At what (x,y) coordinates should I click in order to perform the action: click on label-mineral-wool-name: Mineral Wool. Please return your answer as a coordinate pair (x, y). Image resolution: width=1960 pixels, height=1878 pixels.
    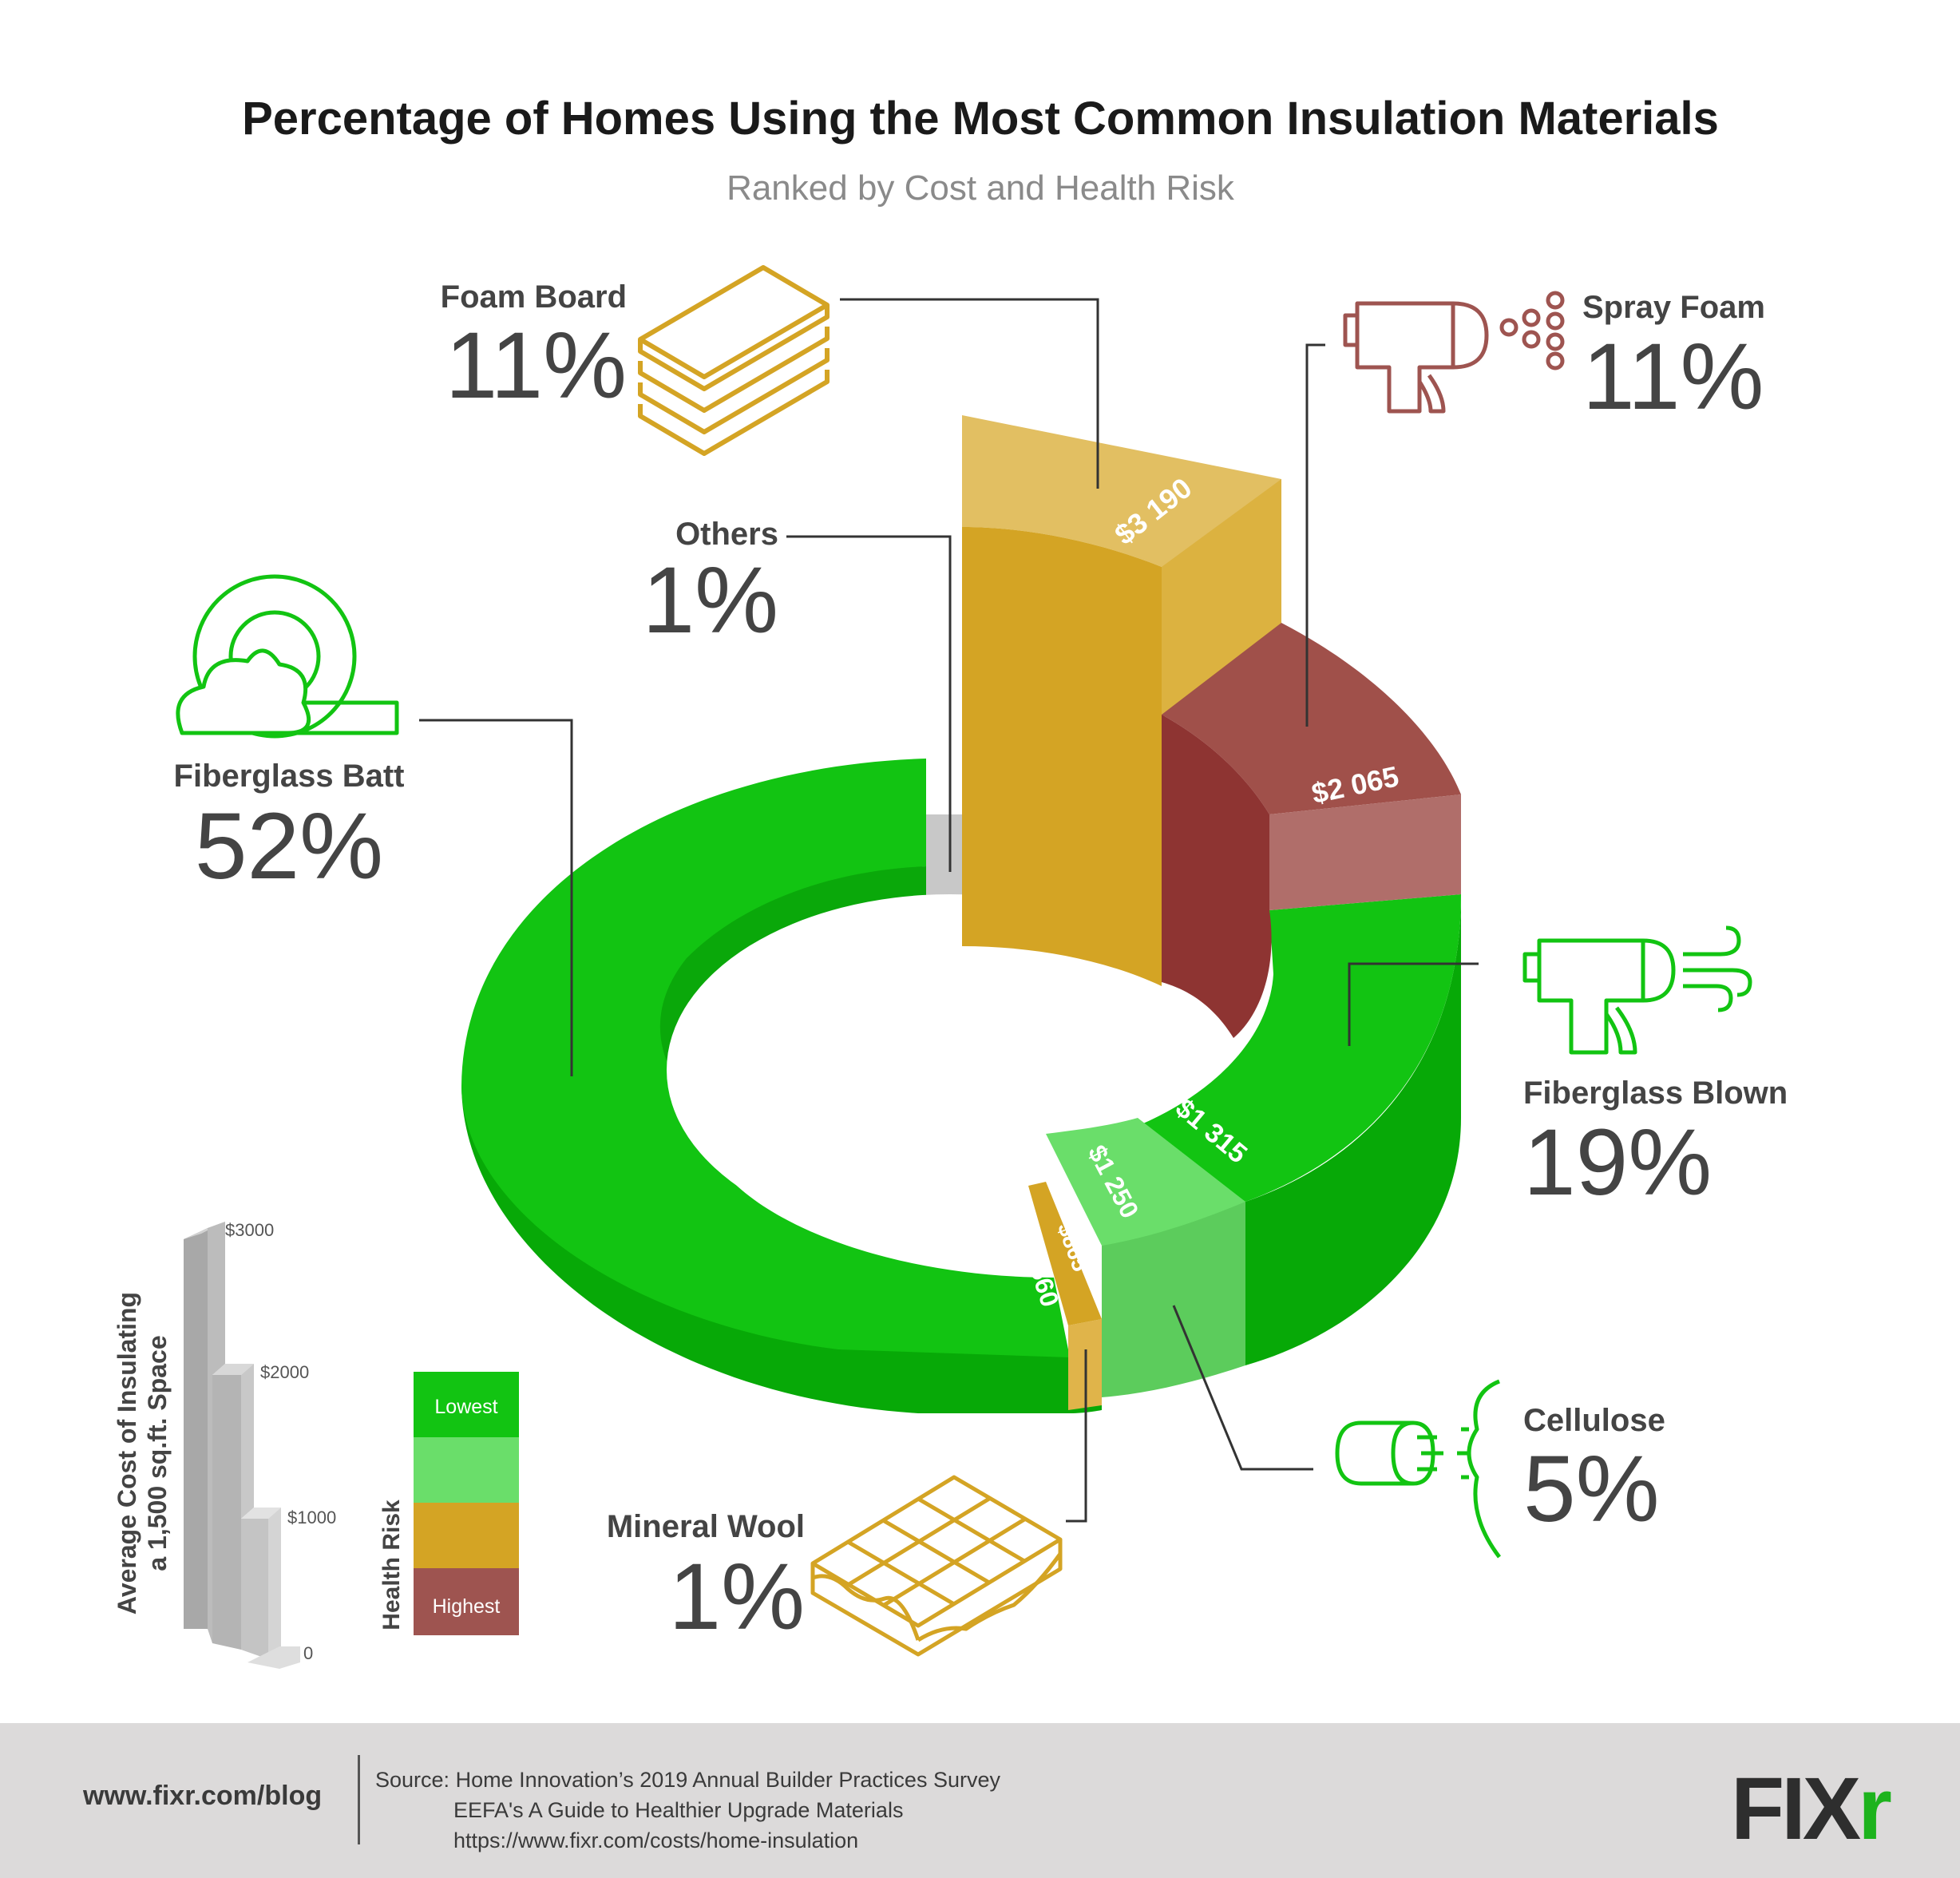
    Looking at the image, I should click on (706, 1526).